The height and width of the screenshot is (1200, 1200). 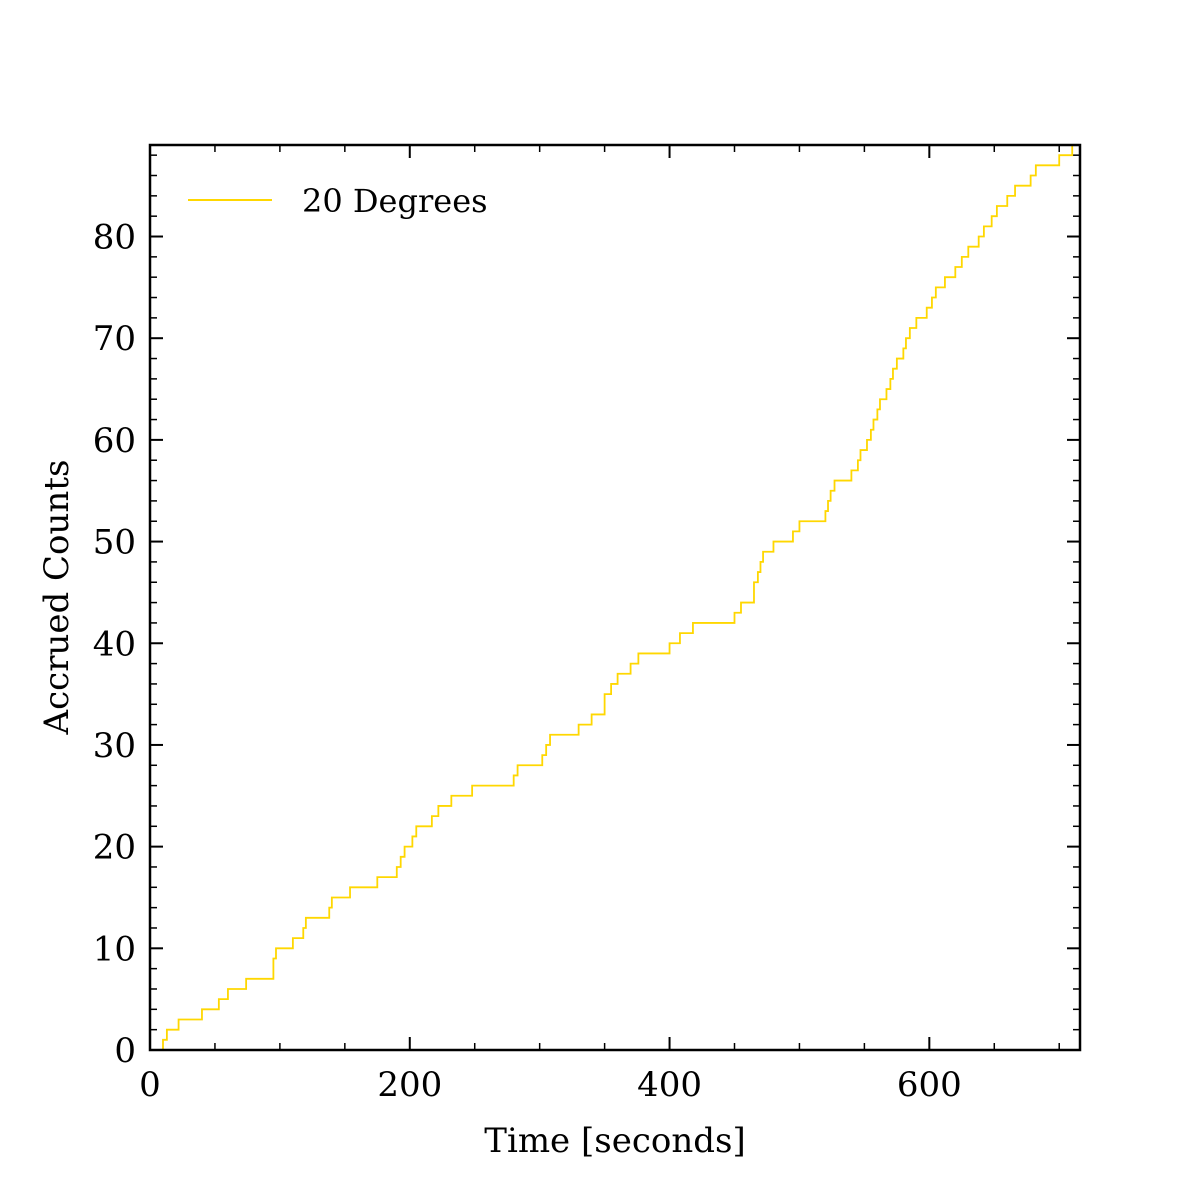 I want to click on x-tick-label: 200, so click(x=409, y=1085).